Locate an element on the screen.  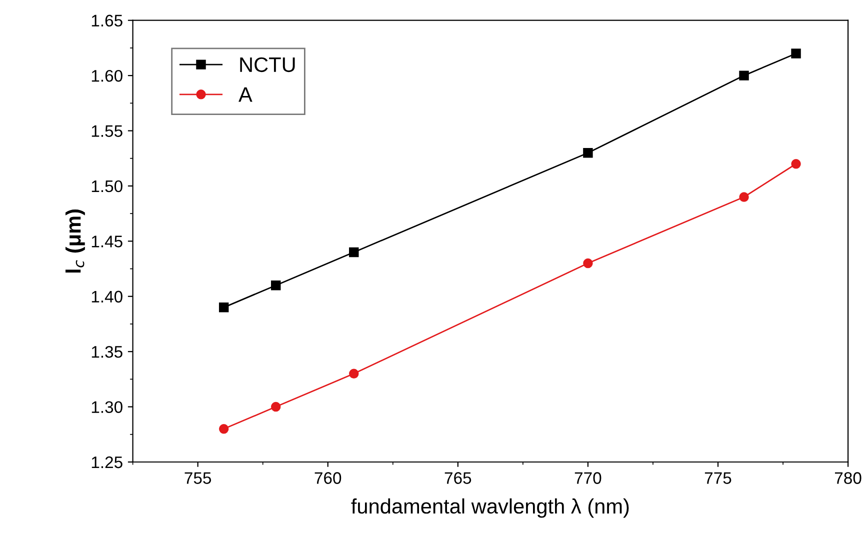
x-tick-label: 765 is located at coordinates (458, 478).